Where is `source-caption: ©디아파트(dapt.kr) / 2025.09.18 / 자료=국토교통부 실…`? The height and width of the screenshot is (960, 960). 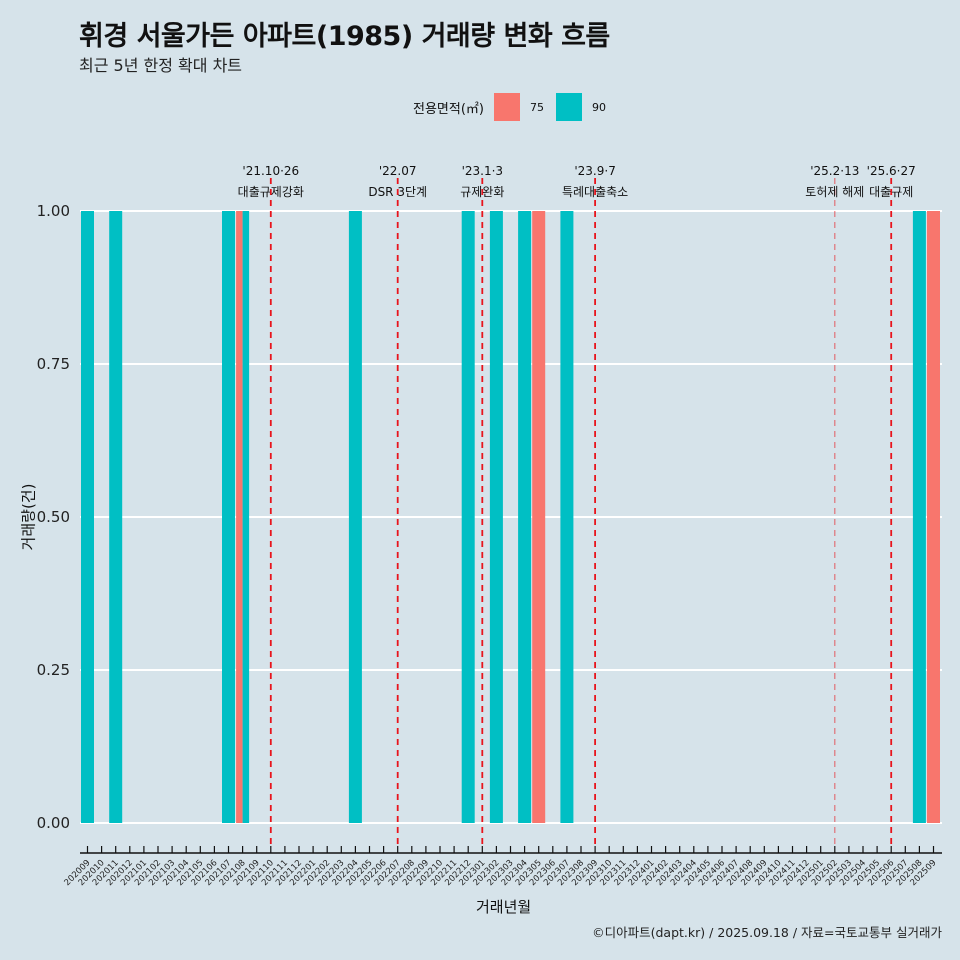 source-caption: ©디아파트(dapt.kr) / 2025.09.18 / 자료=국토교통부 실… is located at coordinates (767, 932).